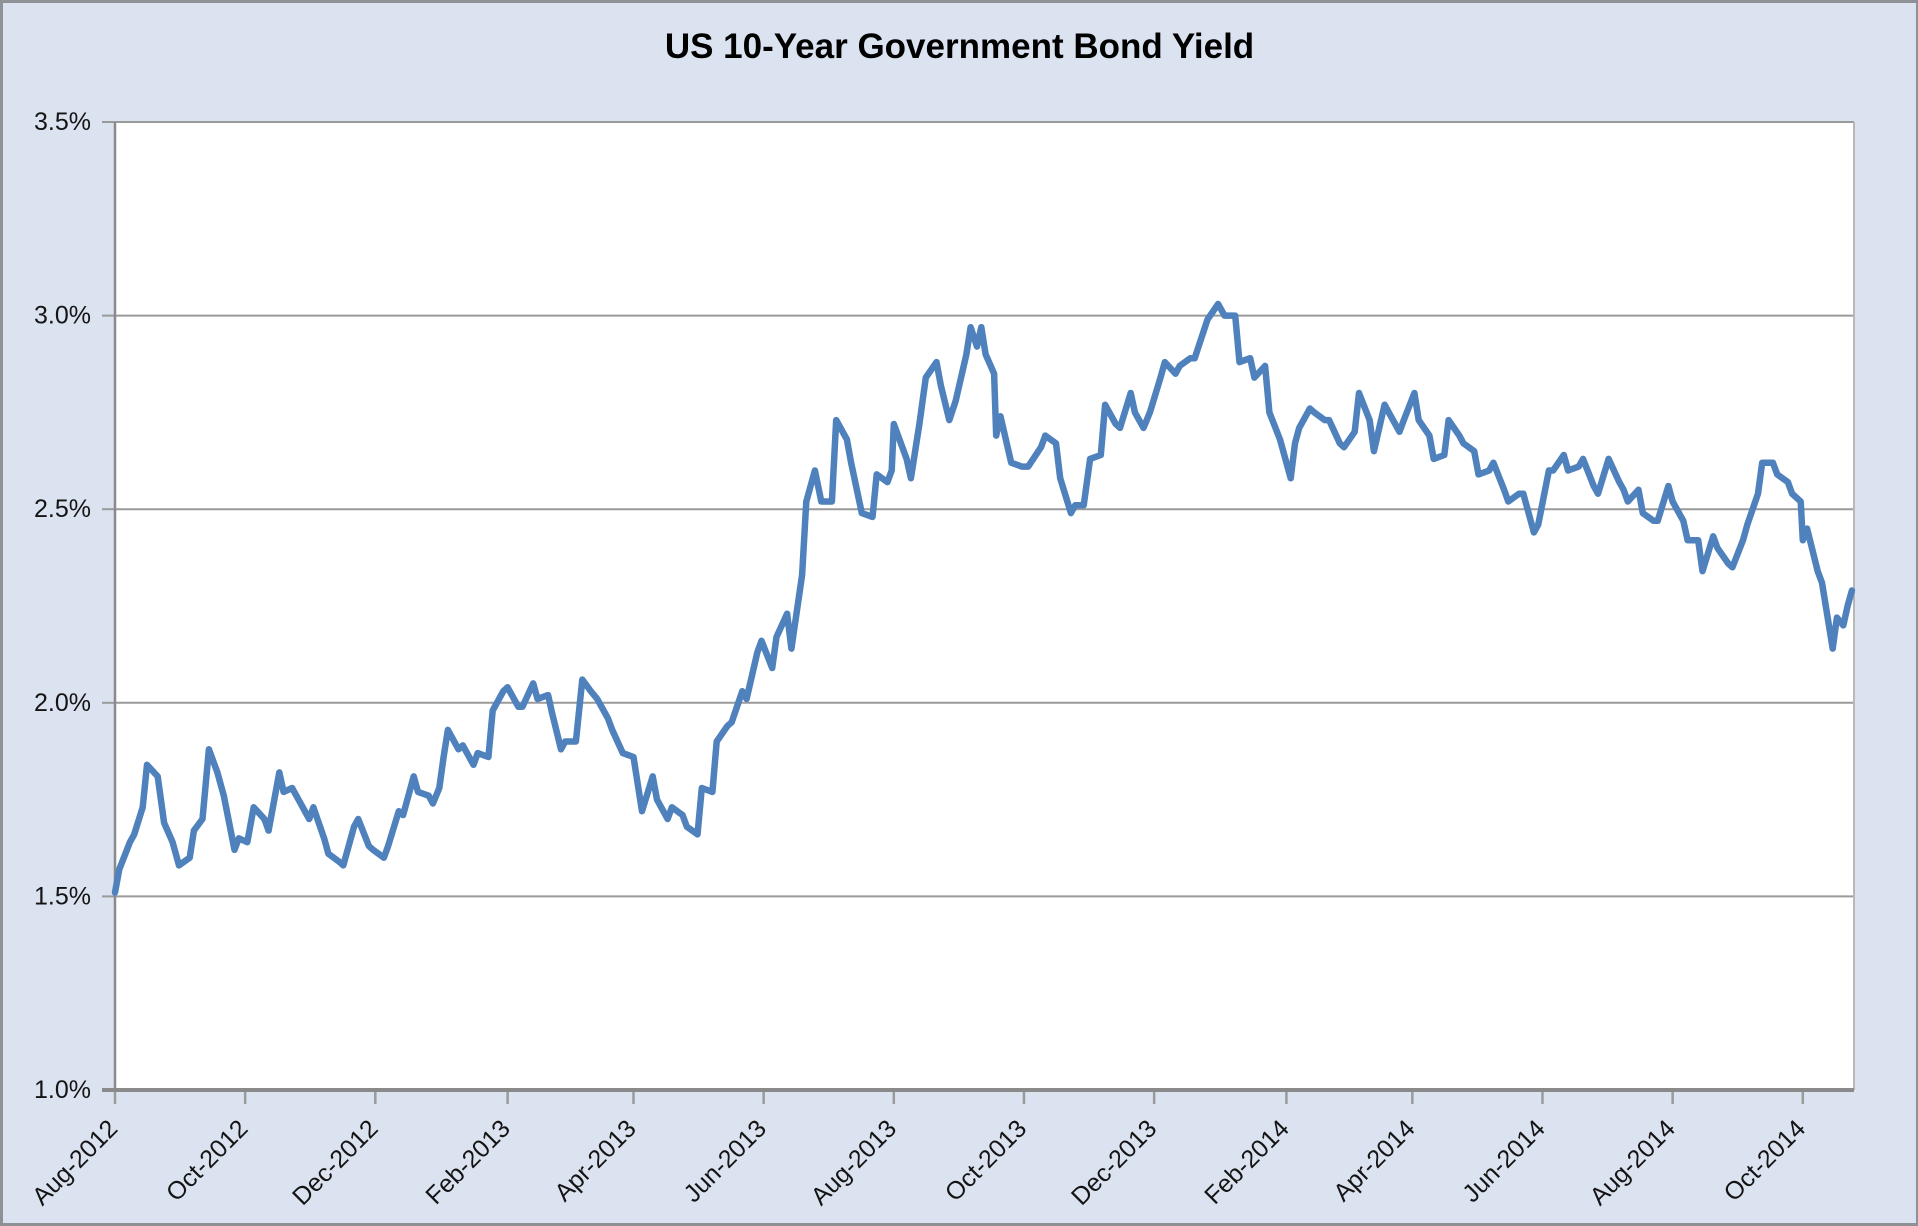 The width and height of the screenshot is (1918, 1226). What do you see at coordinates (854, 1162) in the screenshot?
I see `x-axis-label: Aug-2013` at bounding box center [854, 1162].